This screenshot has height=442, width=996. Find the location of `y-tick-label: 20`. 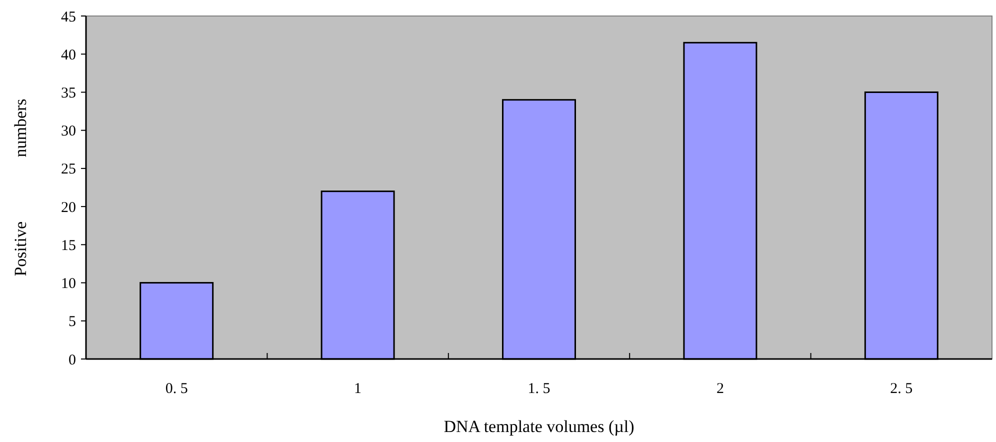

y-tick-label: 20 is located at coordinates (68, 208).